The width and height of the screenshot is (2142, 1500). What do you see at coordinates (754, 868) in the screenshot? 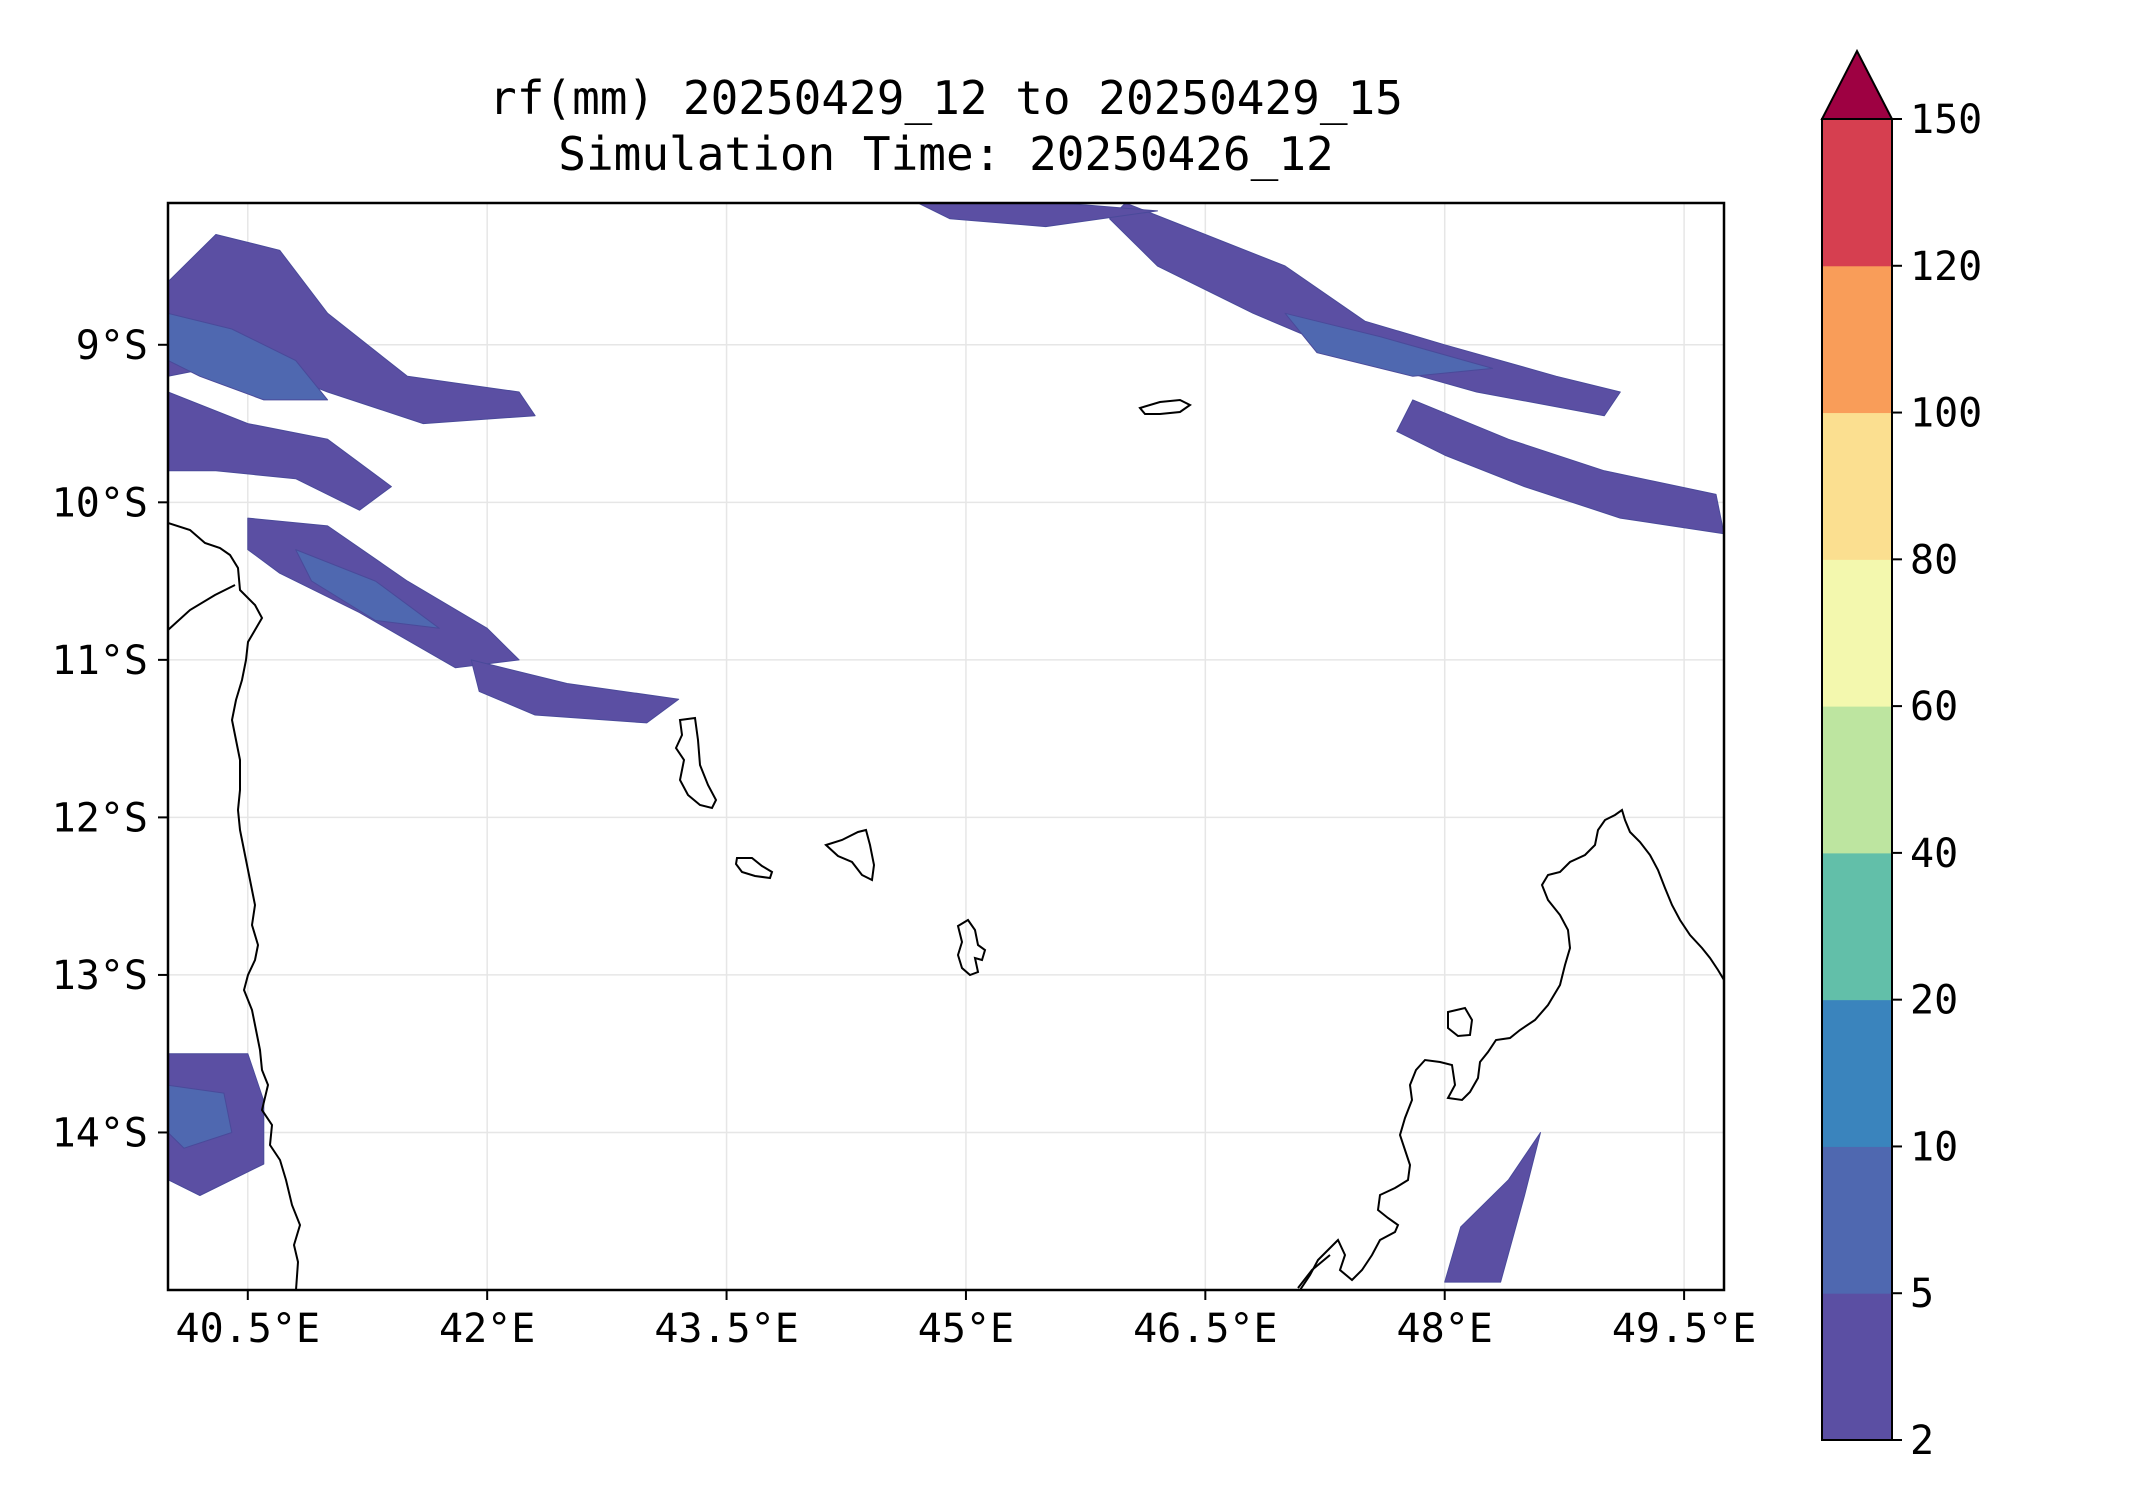
I see `island-moheli` at bounding box center [754, 868].